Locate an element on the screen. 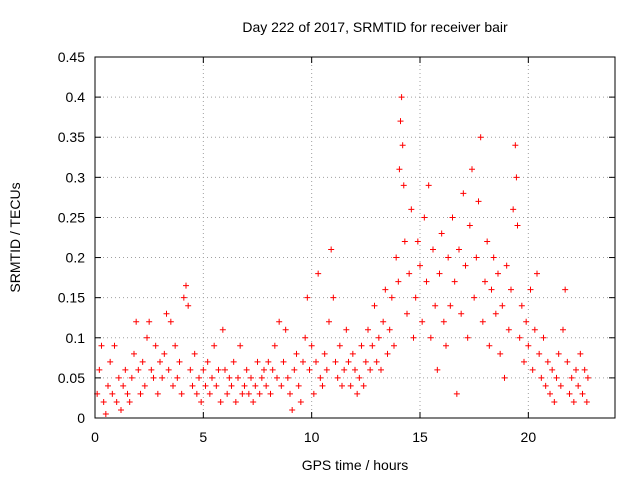  y-tick-label: 0.25 is located at coordinates (71, 217).